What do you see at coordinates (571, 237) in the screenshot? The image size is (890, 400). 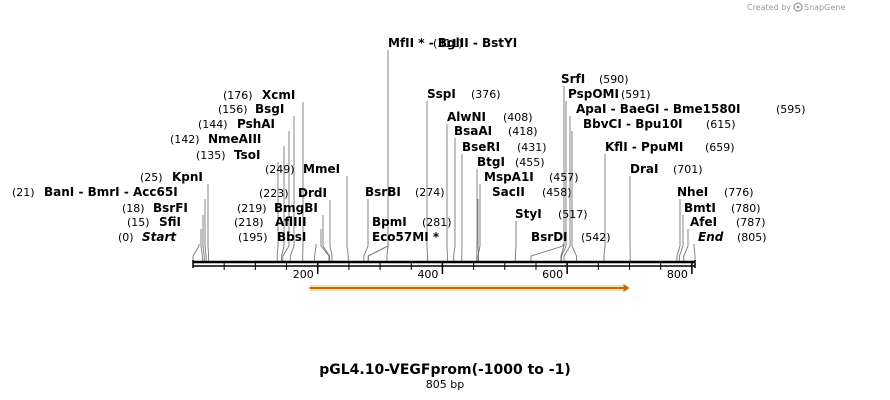 I see `site-label-group: BsrDI (542)` at bounding box center [571, 237].